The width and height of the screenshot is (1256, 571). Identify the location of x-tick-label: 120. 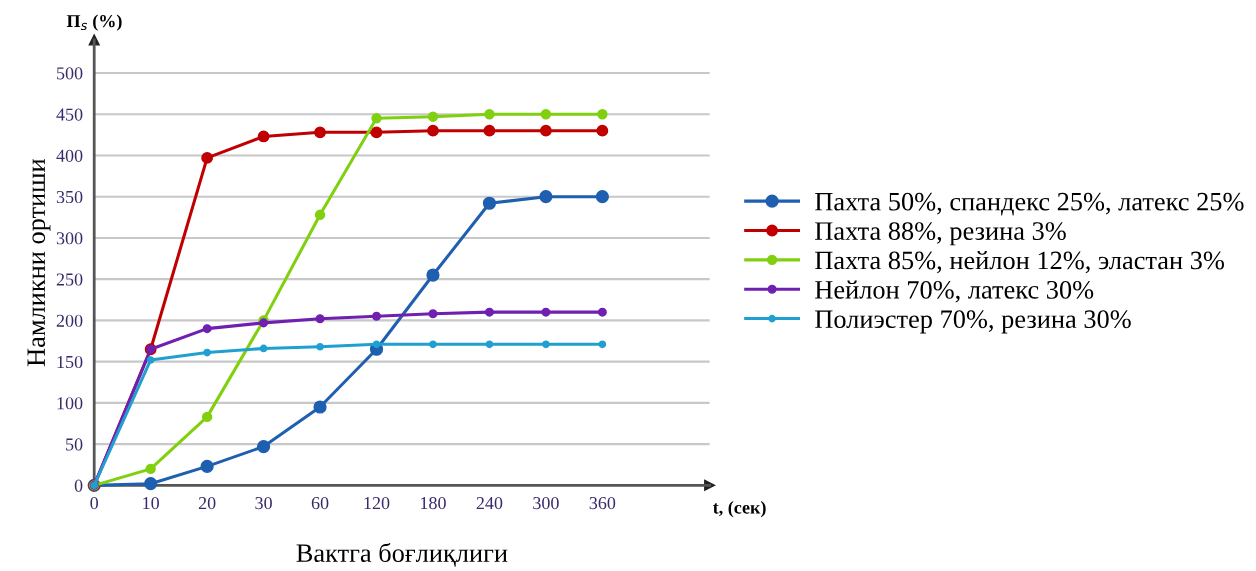
(377, 503).